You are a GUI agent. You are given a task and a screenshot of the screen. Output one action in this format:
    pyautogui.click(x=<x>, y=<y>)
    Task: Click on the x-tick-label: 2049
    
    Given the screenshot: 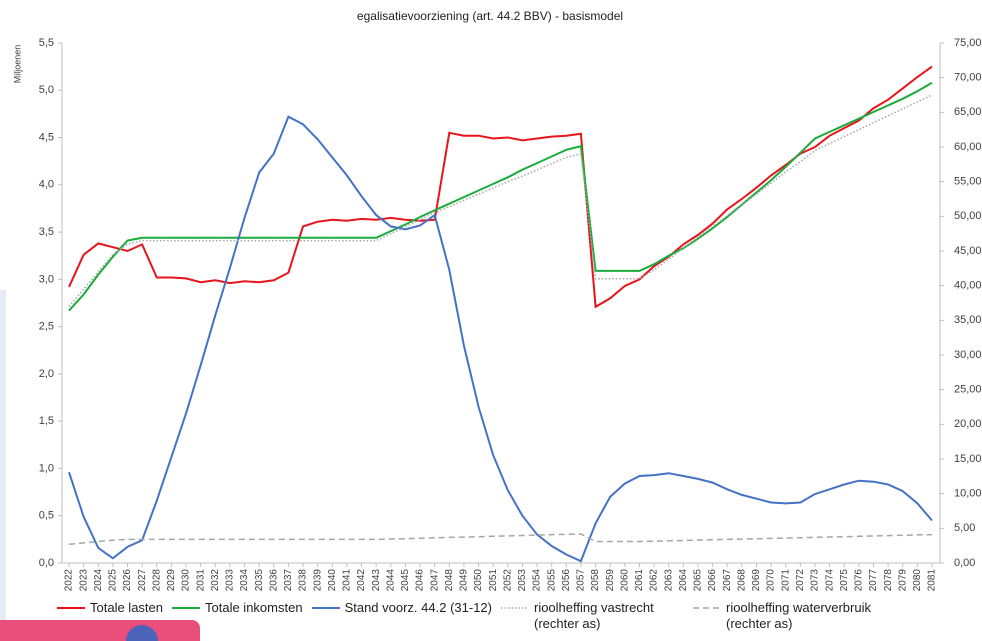 What is the action you would take?
    pyautogui.click(x=464, y=580)
    